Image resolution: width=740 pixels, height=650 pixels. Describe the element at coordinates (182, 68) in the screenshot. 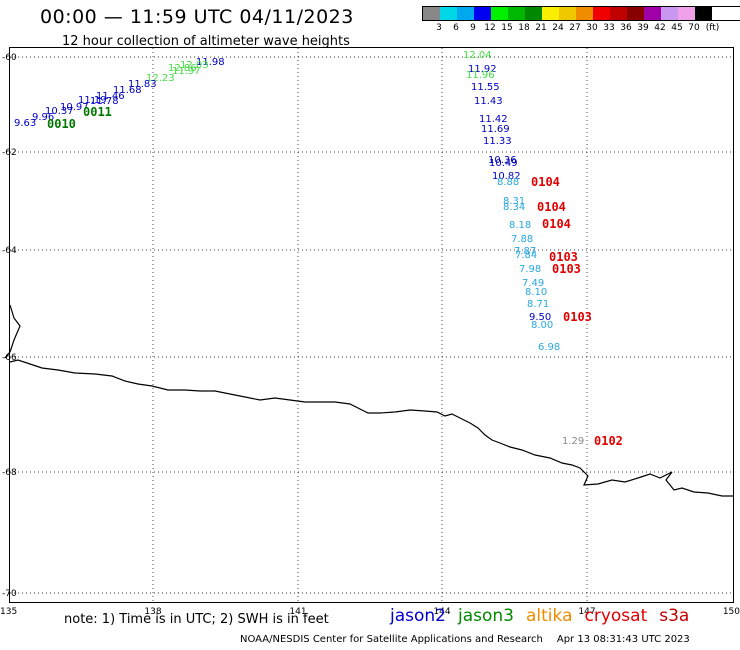

I see `wave-height-value: 12.86` at that location.